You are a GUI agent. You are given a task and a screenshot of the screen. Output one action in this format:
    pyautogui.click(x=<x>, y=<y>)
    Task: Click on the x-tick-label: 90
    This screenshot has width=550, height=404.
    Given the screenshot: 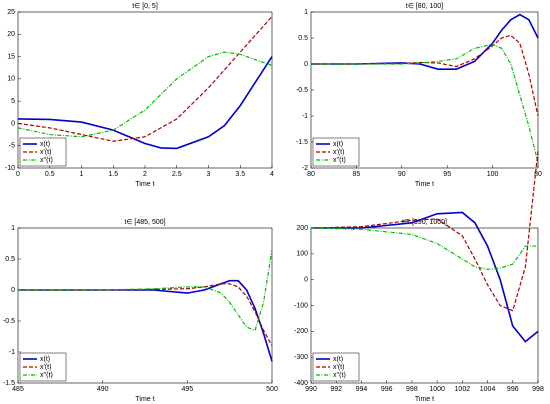 What is the action you would take?
    pyautogui.click(x=402, y=174)
    